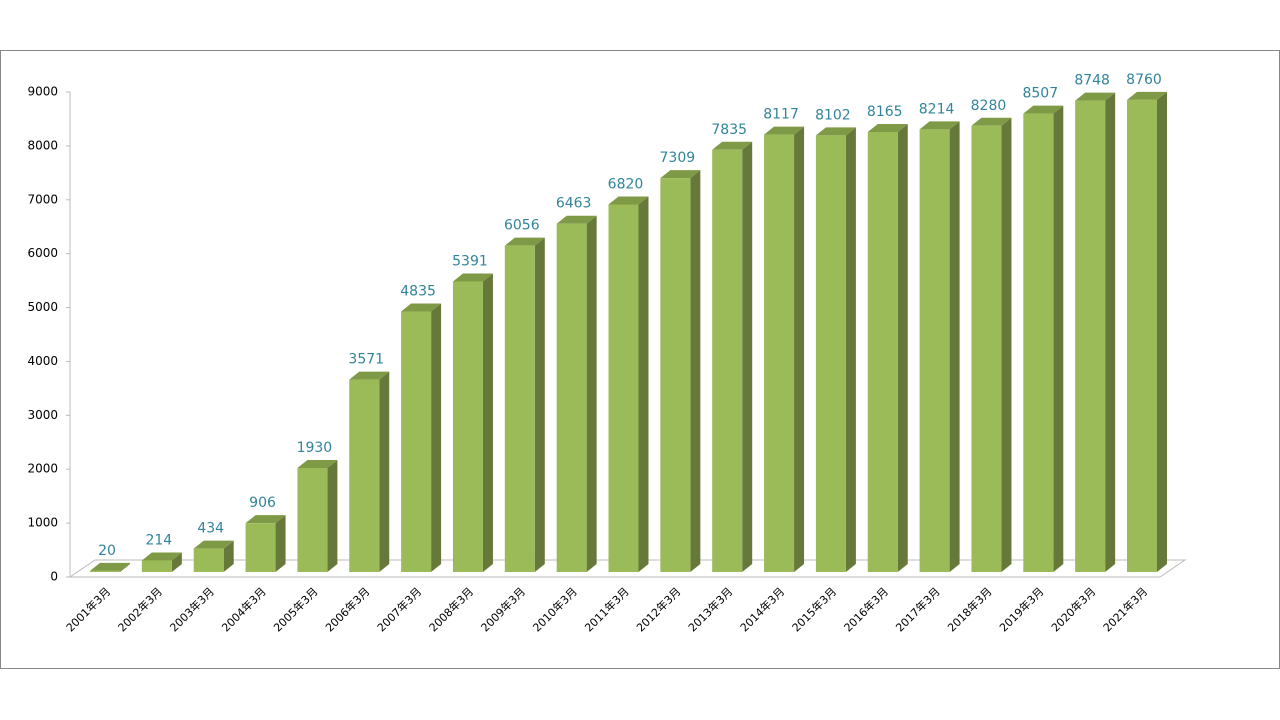  I want to click on y-tick-label: 9000, so click(42, 92).